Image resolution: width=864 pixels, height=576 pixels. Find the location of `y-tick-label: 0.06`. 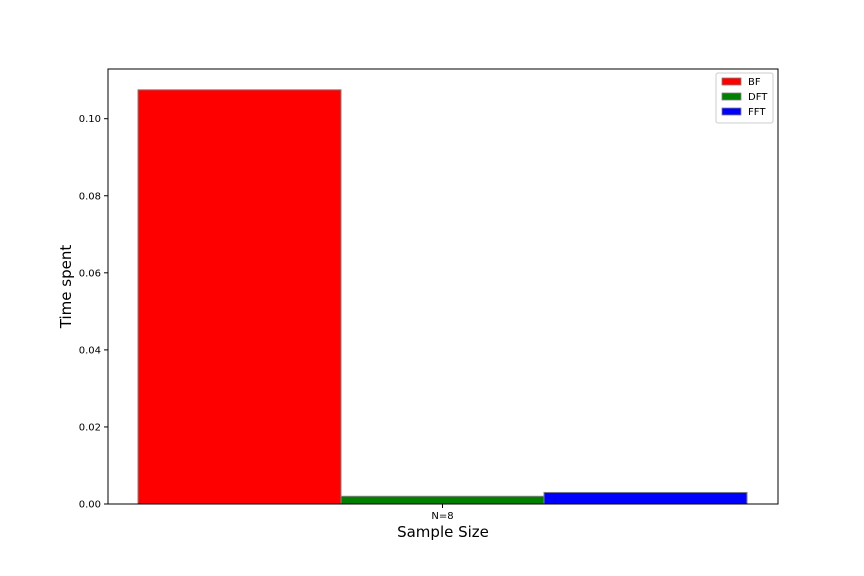

y-tick-label: 0.06 is located at coordinates (90, 273).